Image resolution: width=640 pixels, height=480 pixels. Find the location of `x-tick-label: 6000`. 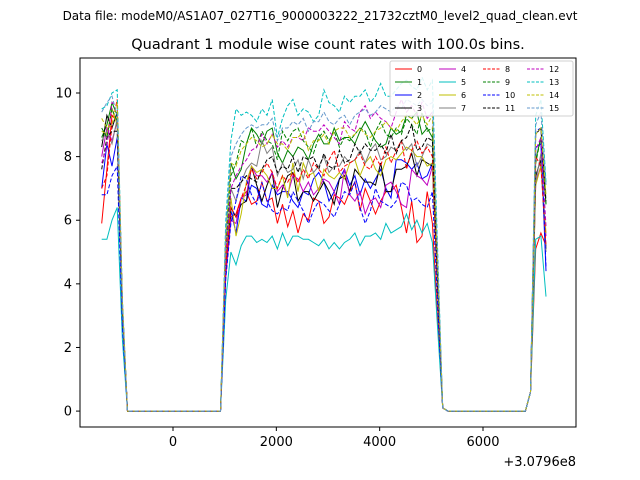

x-tick-label: 6000 is located at coordinates (482, 442).